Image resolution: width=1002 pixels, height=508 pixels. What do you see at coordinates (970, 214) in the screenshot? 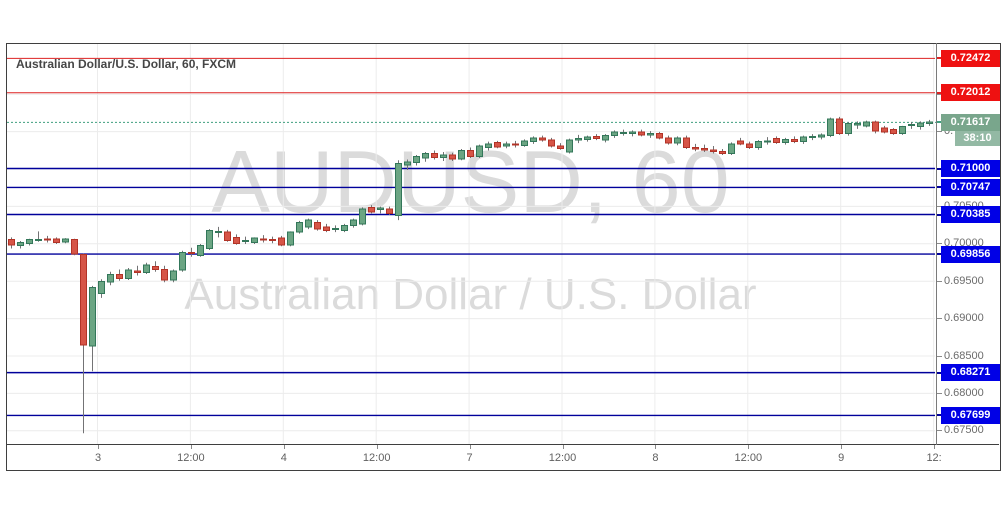
I see `blue-price-level-badge: 0.70385` at bounding box center [970, 214].